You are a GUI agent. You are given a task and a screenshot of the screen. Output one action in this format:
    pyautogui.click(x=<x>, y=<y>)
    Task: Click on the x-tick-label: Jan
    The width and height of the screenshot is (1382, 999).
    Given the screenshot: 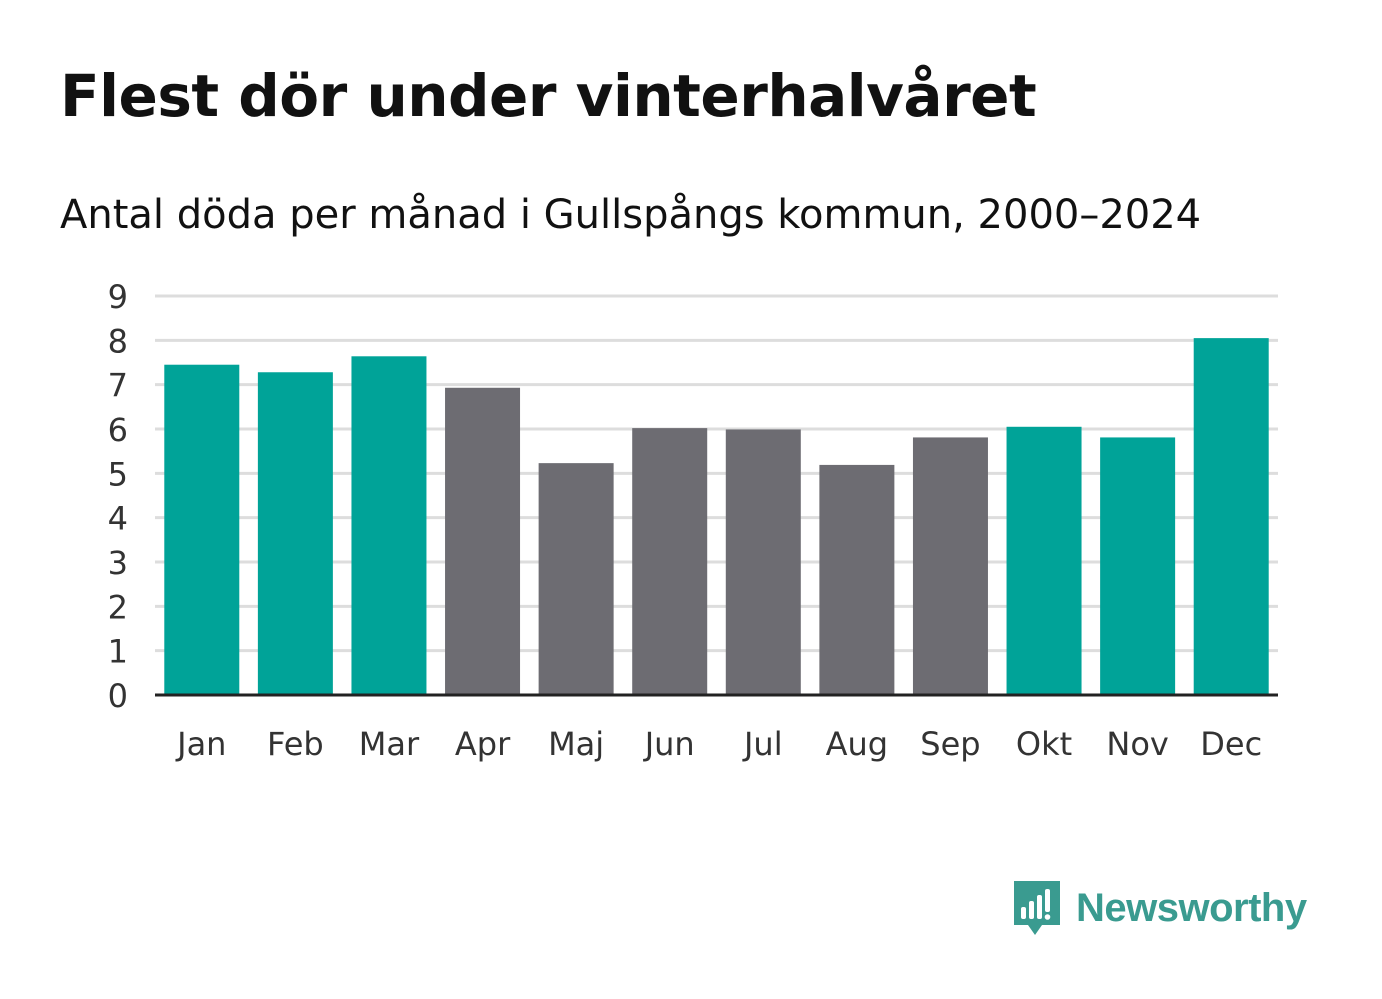 What is the action you would take?
    pyautogui.click(x=200, y=744)
    